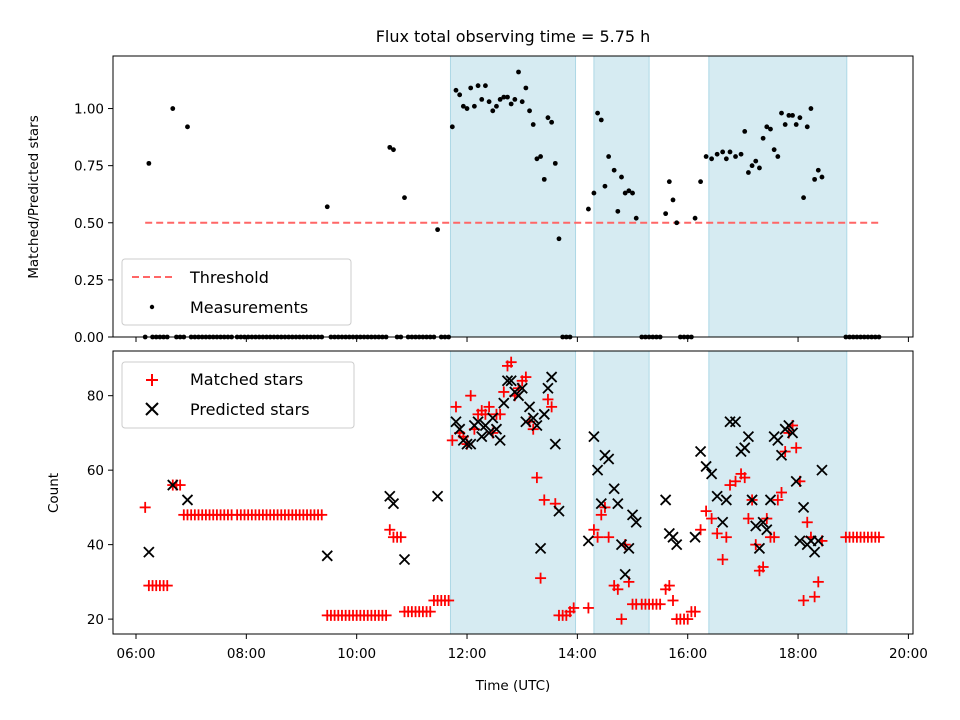 This screenshot has width=960, height=720. What do you see at coordinates (34, 196) in the screenshot?
I see `top-y-axis-label: Matched/Predicted stars` at bounding box center [34, 196].